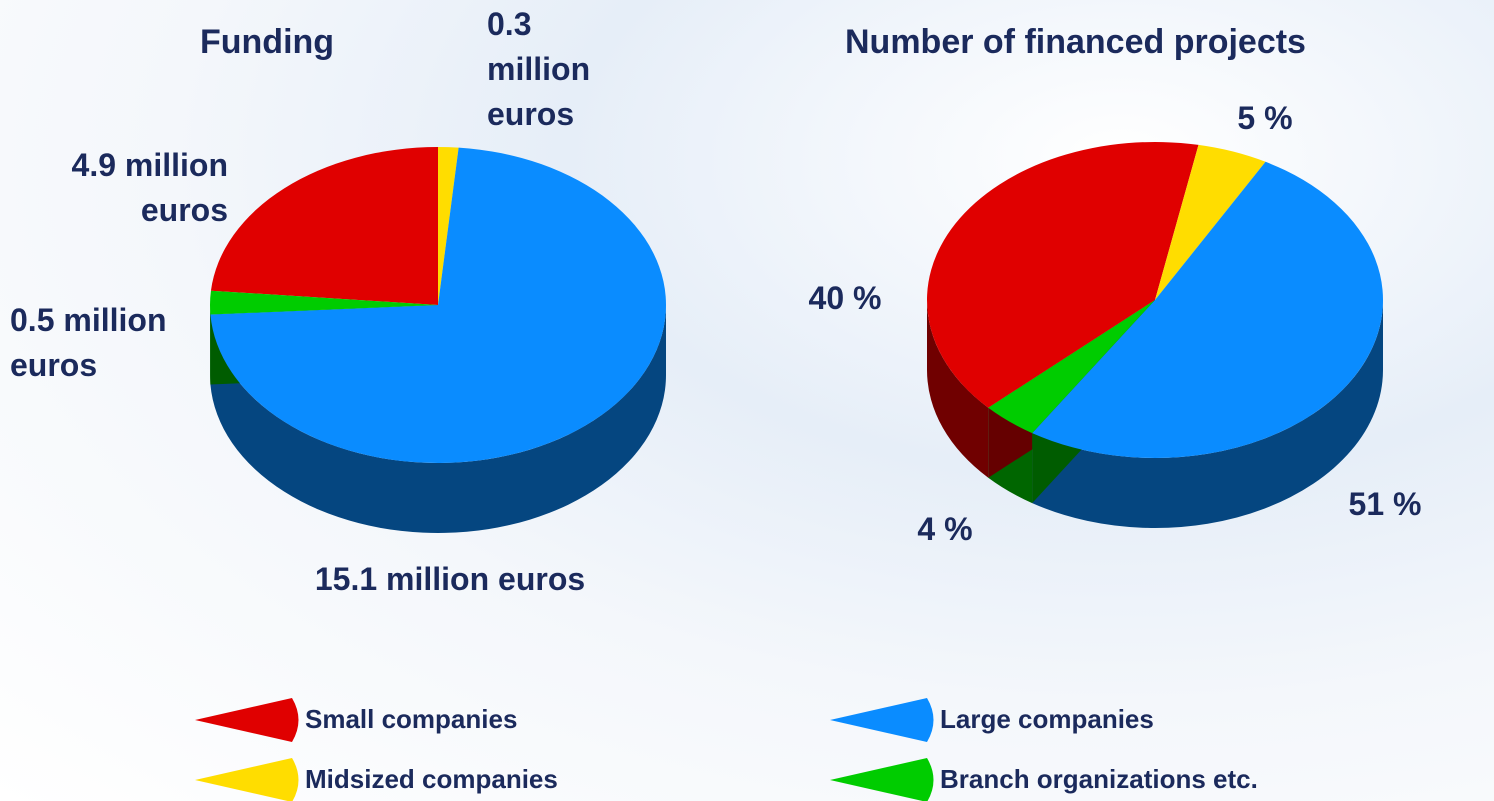  What do you see at coordinates (411, 719) in the screenshot?
I see `legend-label: Small companies` at bounding box center [411, 719].